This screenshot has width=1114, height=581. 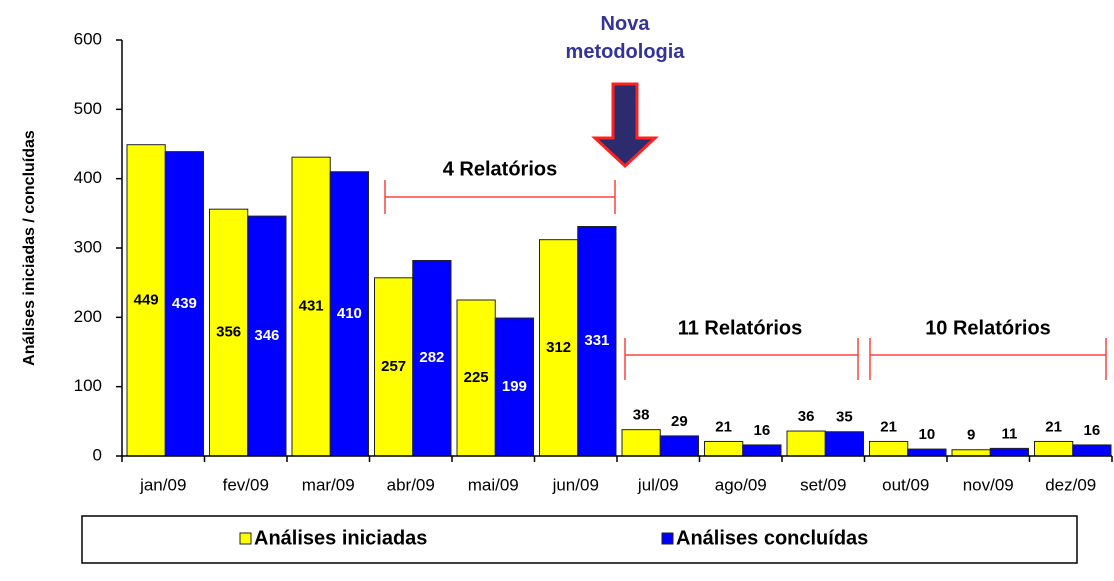 I want to click on x-tick-label: out/09, so click(x=905, y=484).